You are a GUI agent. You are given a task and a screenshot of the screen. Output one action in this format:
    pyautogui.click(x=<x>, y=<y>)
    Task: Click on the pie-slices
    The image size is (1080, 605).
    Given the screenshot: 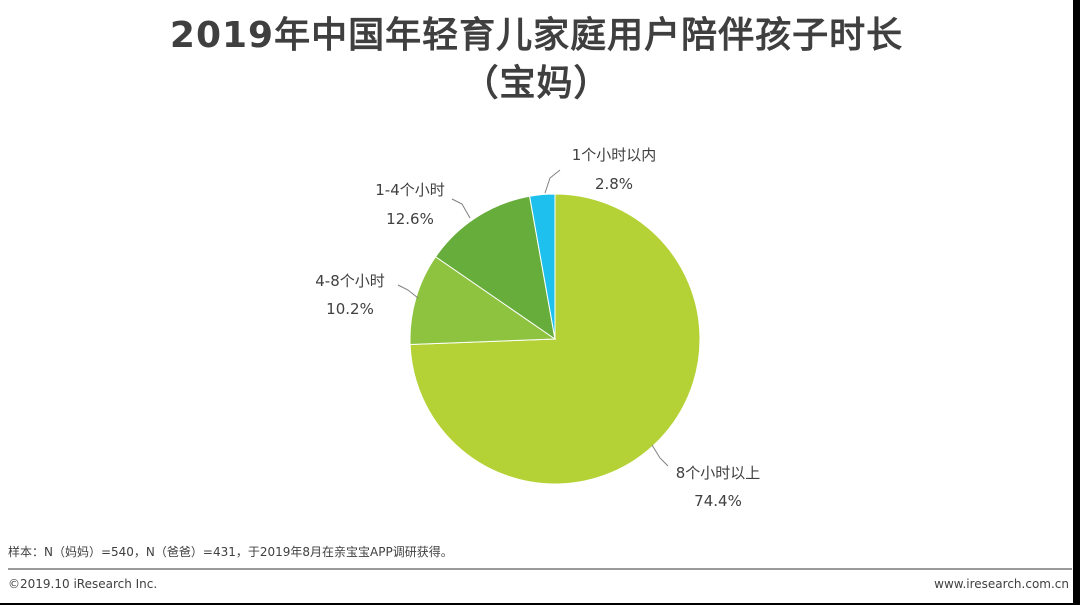 What is the action you would take?
    pyautogui.click(x=555, y=339)
    